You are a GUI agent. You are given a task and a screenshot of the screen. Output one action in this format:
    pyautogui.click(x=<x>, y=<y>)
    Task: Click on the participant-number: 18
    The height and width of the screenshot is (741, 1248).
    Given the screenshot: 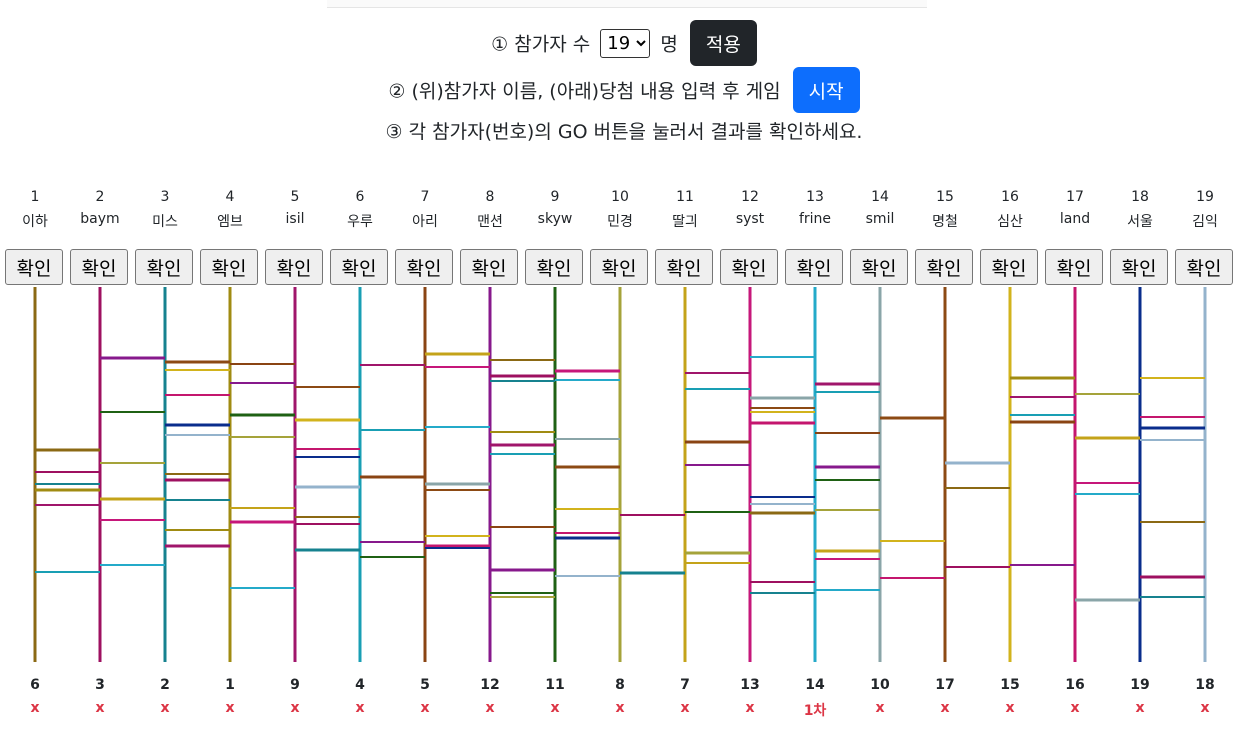 What is the action you would take?
    pyautogui.click(x=1140, y=197)
    